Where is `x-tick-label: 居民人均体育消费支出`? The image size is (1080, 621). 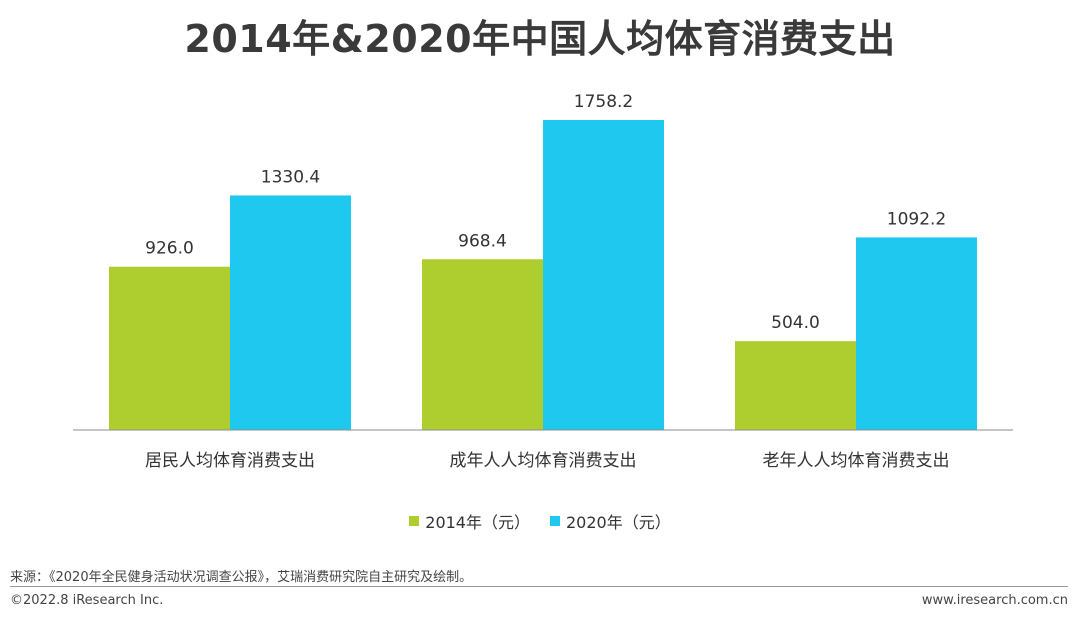
x-tick-label: 居民人均体育消费支出 is located at coordinates (230, 461).